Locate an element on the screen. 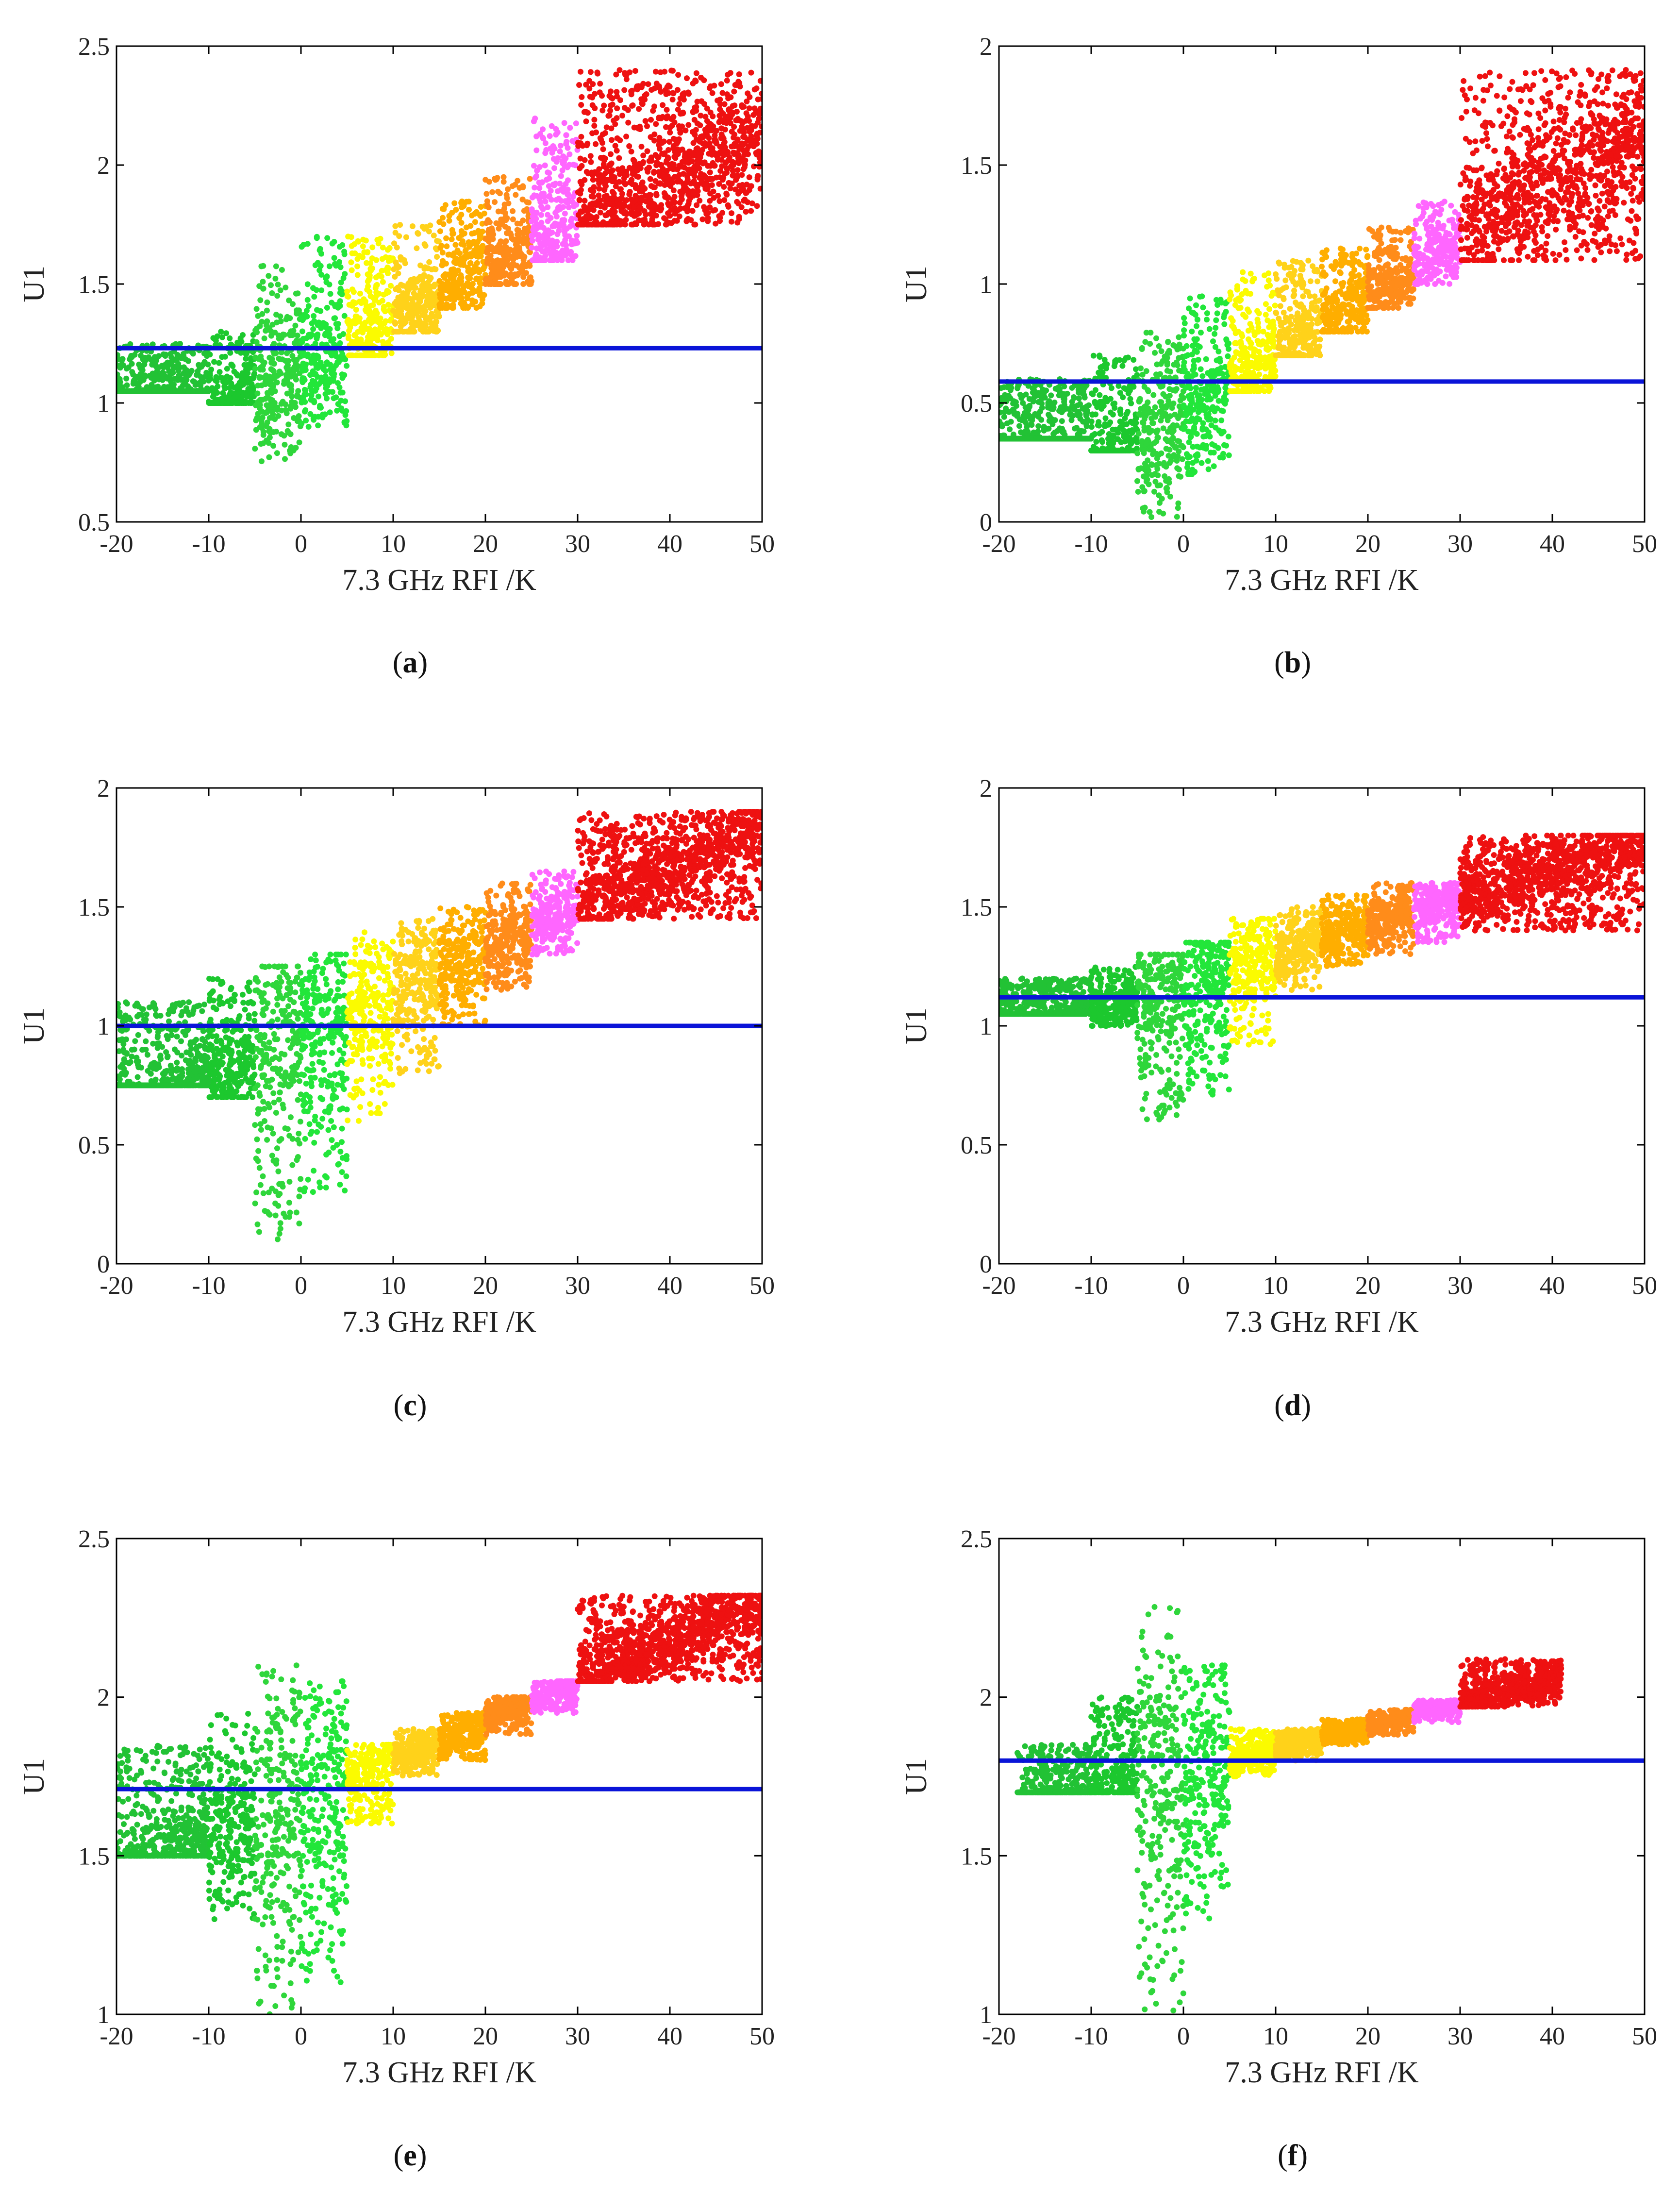 This screenshot has height=2193, width=1680. x-tick-label: 20 is located at coordinates (485, 544).